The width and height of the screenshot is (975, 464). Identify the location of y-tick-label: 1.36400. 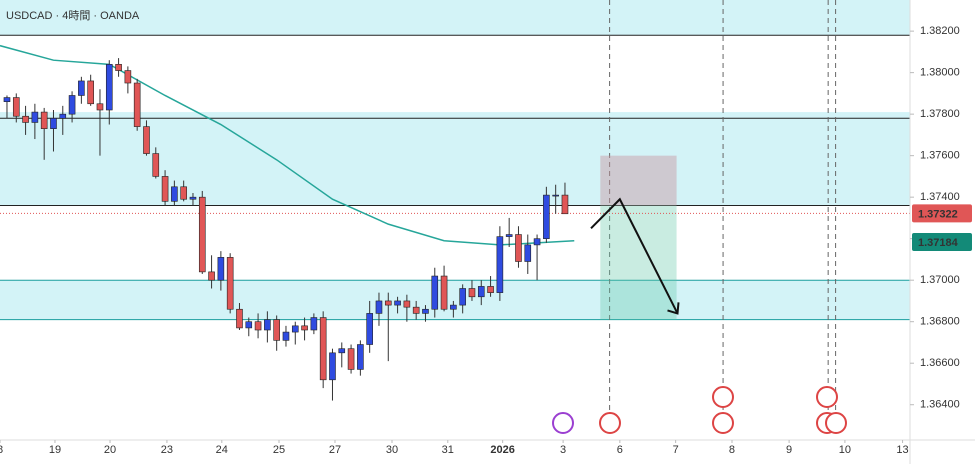
(940, 405).